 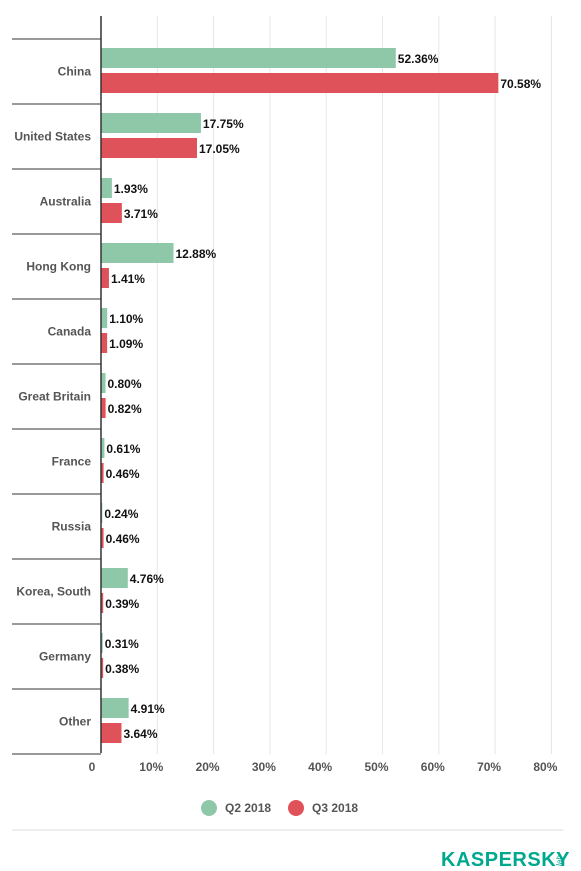 I want to click on legend-item-q2: Q2 2018, so click(x=236, y=808).